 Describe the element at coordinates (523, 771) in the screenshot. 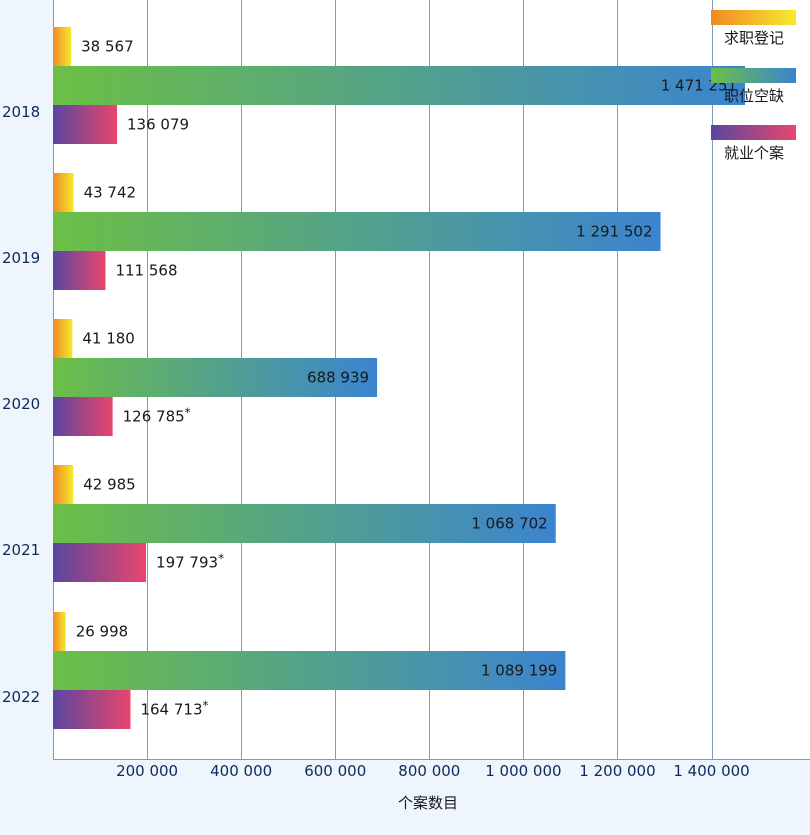

I see `x-tick-label: 1 000 000` at that location.